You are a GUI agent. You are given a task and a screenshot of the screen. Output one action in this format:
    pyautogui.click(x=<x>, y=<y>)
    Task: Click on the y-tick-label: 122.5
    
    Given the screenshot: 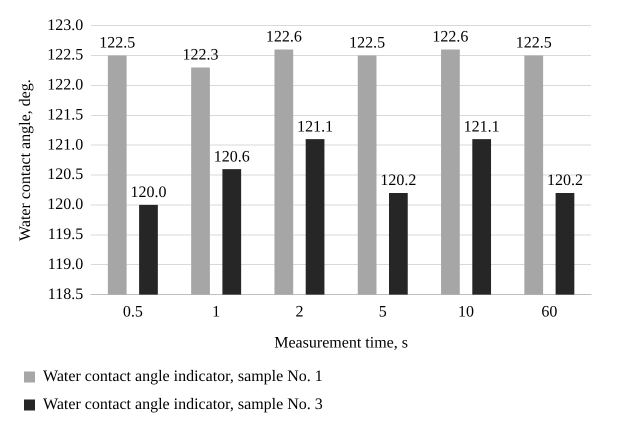 What is the action you would take?
    pyautogui.click(x=65, y=55)
    